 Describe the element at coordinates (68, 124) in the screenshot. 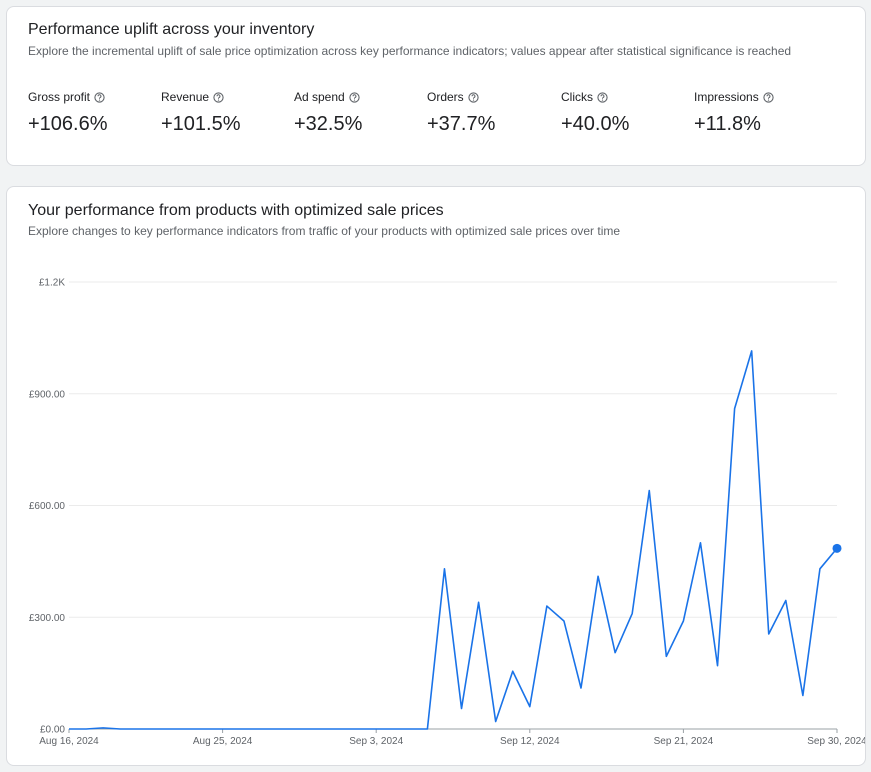

I see `kpi-value: +106.6%` at that location.